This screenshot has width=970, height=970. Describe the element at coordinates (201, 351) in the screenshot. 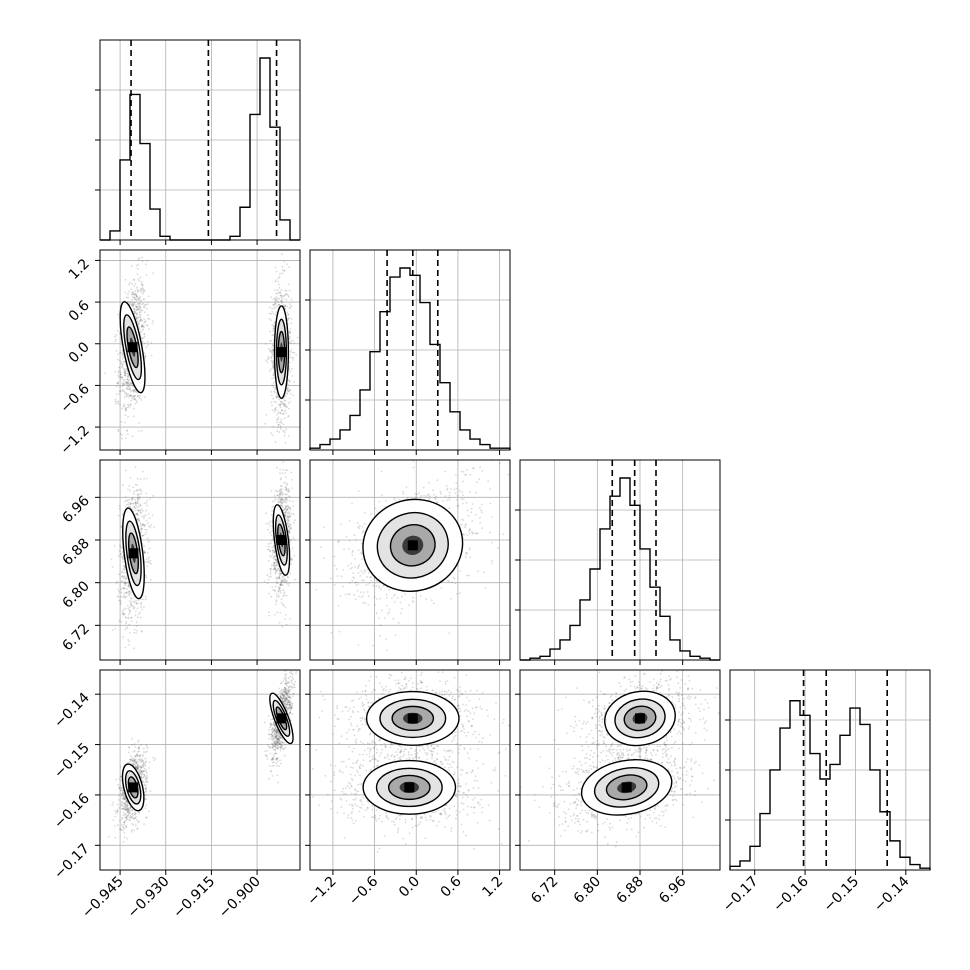

I see `panel-content` at that location.